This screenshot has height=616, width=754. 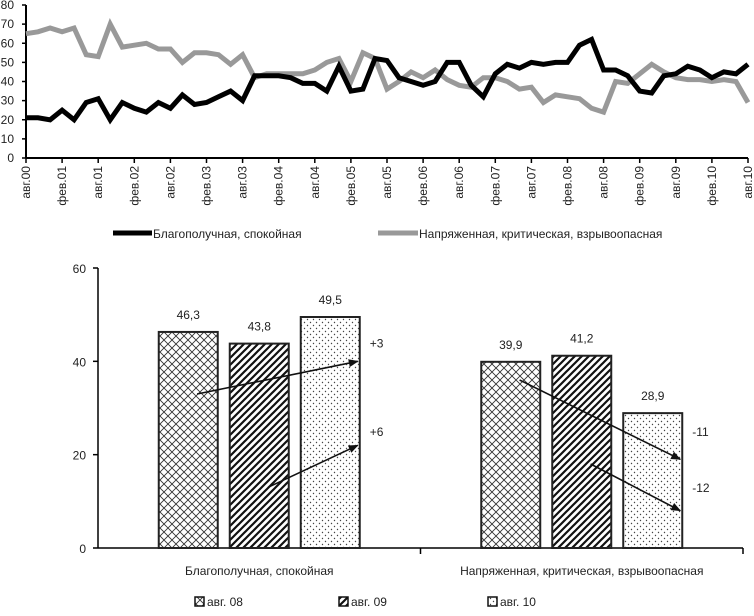 I want to click on y-tick-label: 60, so click(x=8, y=43).